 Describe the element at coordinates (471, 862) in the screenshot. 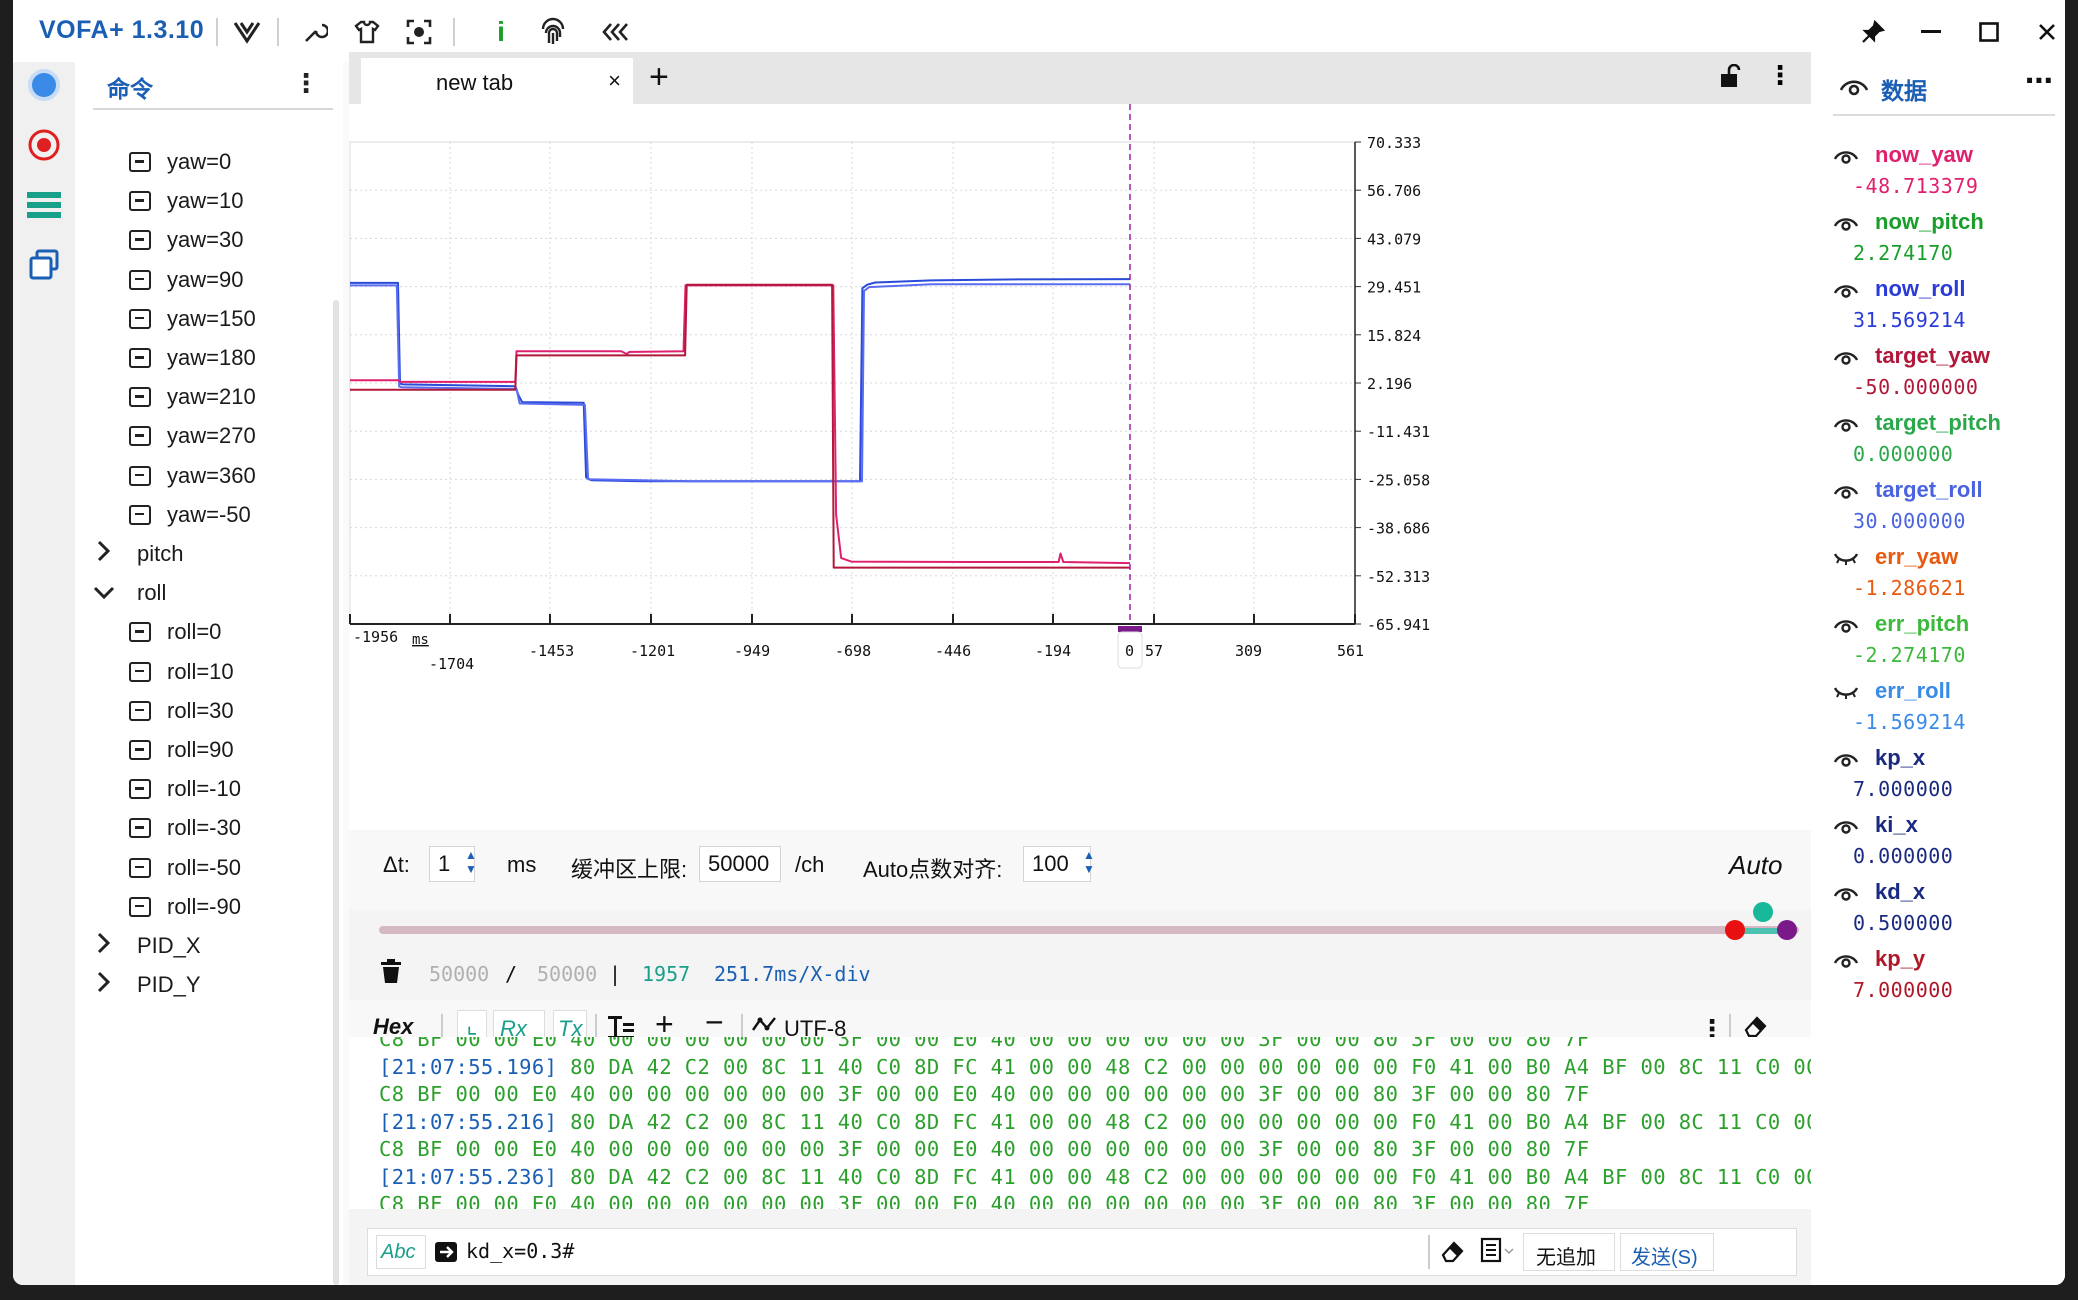

I see `dt-spinner: ▲ ▼` at that location.